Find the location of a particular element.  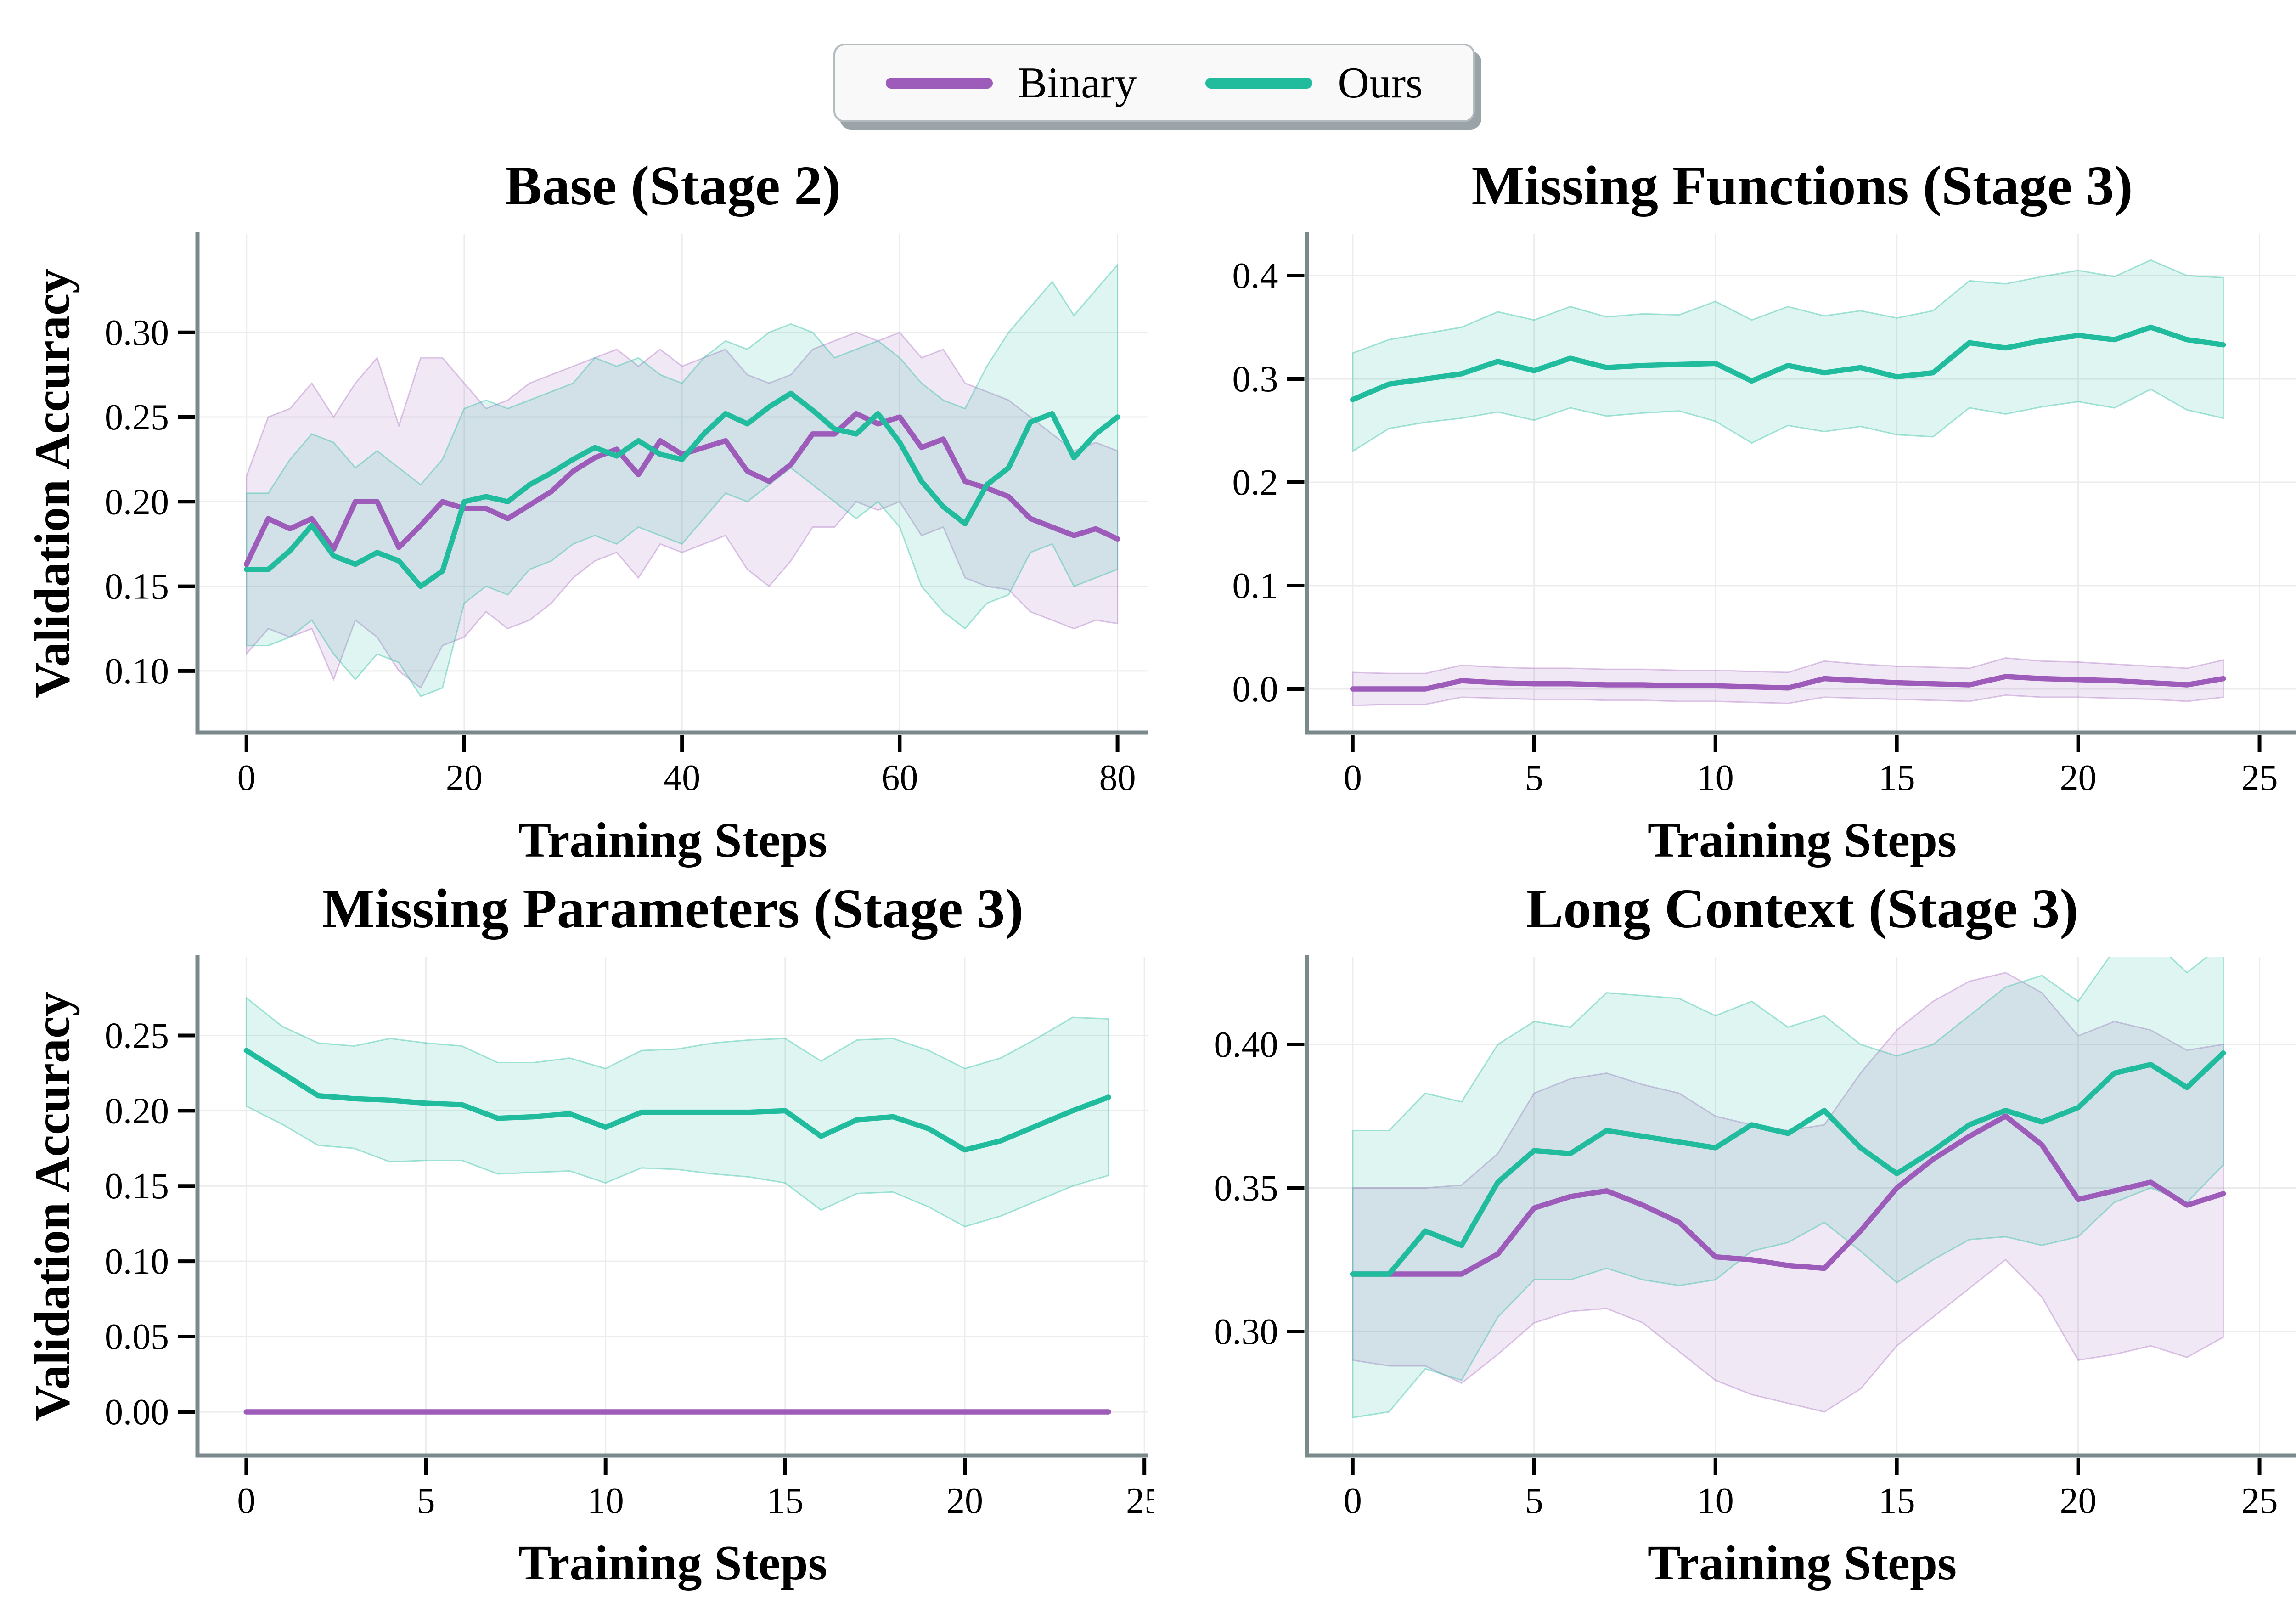

chart-title: Base (Stage 2) is located at coordinates (673, 186).